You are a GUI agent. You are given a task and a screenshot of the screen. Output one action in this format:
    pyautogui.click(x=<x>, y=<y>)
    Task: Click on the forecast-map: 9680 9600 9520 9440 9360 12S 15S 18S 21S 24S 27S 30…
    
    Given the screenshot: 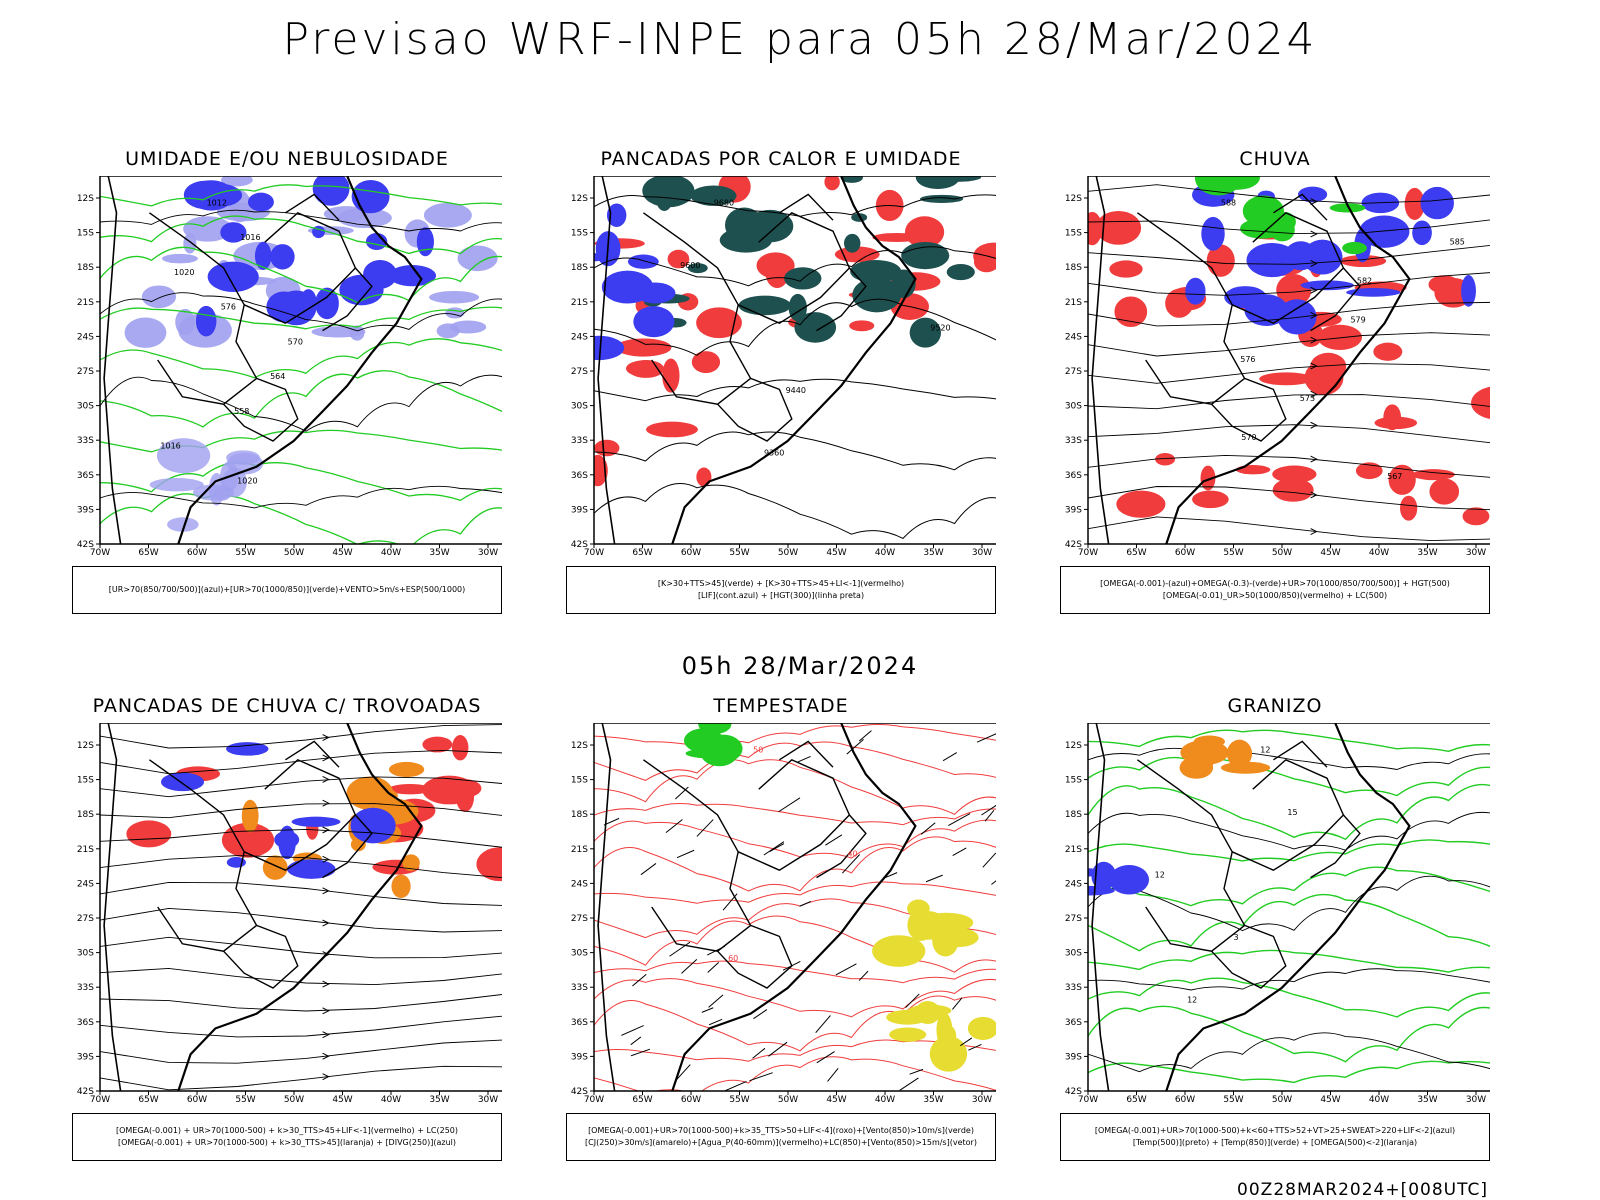 What is the action you would take?
    pyautogui.click(x=781, y=366)
    